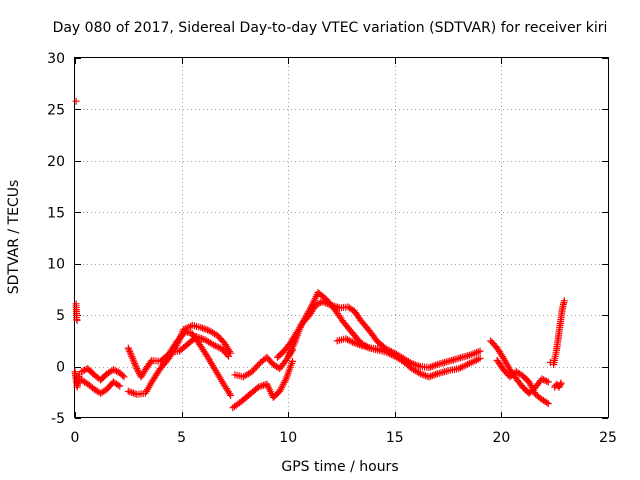  I want to click on y-axis-label: SDTVAR / TECUs, so click(14, 237).